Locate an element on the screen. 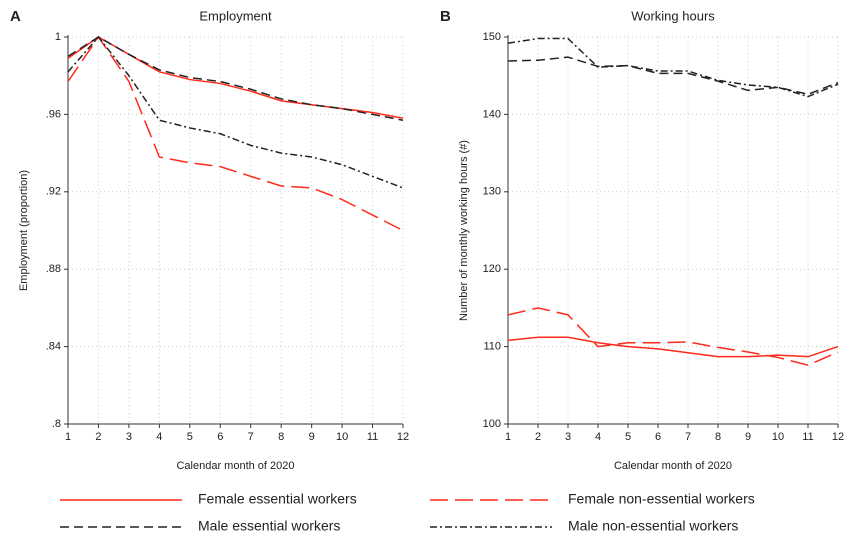 The height and width of the screenshot is (538, 848). legend-label: Female non-essential workers is located at coordinates (661, 499).